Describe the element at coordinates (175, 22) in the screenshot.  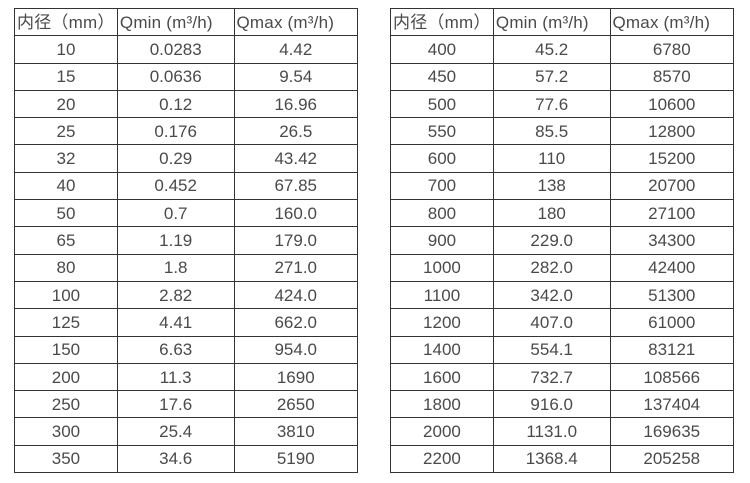
I see `column-header-qmin: Qmin (m³/h)` at that location.